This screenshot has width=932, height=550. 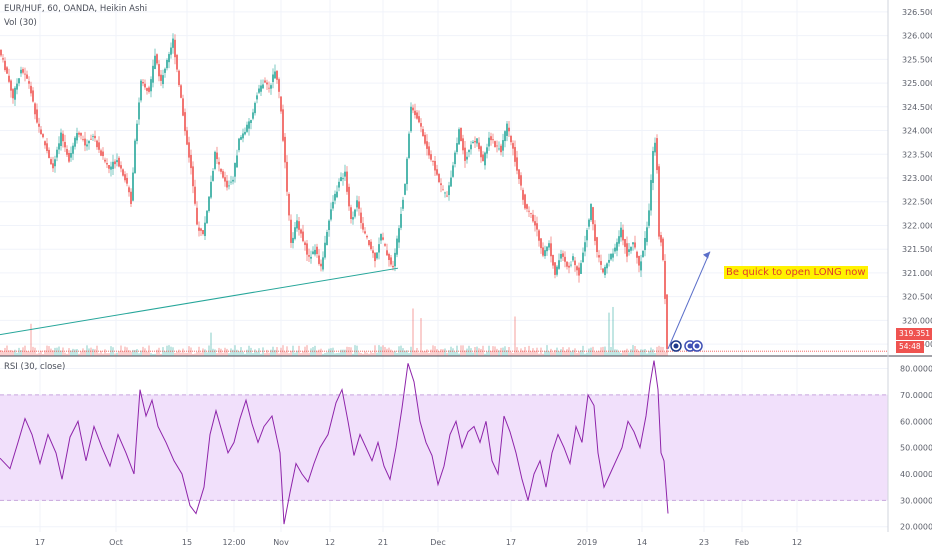 I want to click on event-markers, so click(x=686, y=346).